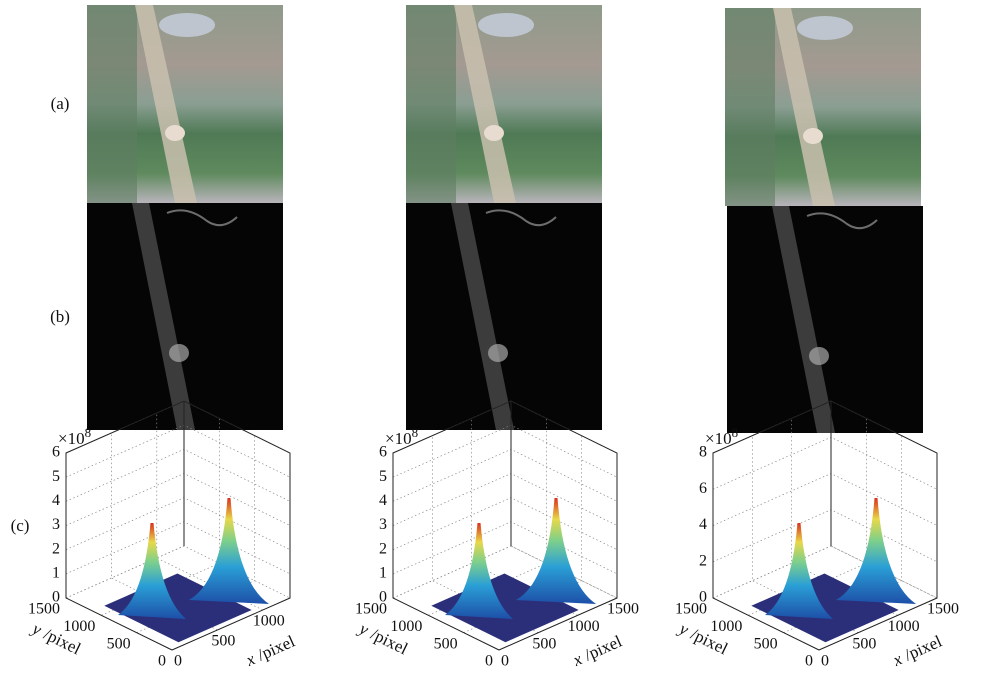 The height and width of the screenshot is (683, 1005). Describe the element at coordinates (60, 103) in the screenshot. I see `row-label: (a)` at that location.